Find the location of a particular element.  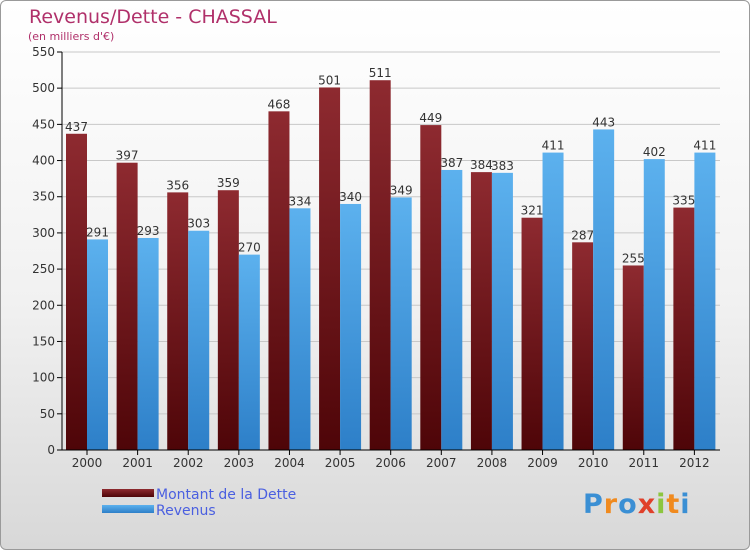

data-label: 449 is located at coordinates (430, 118).